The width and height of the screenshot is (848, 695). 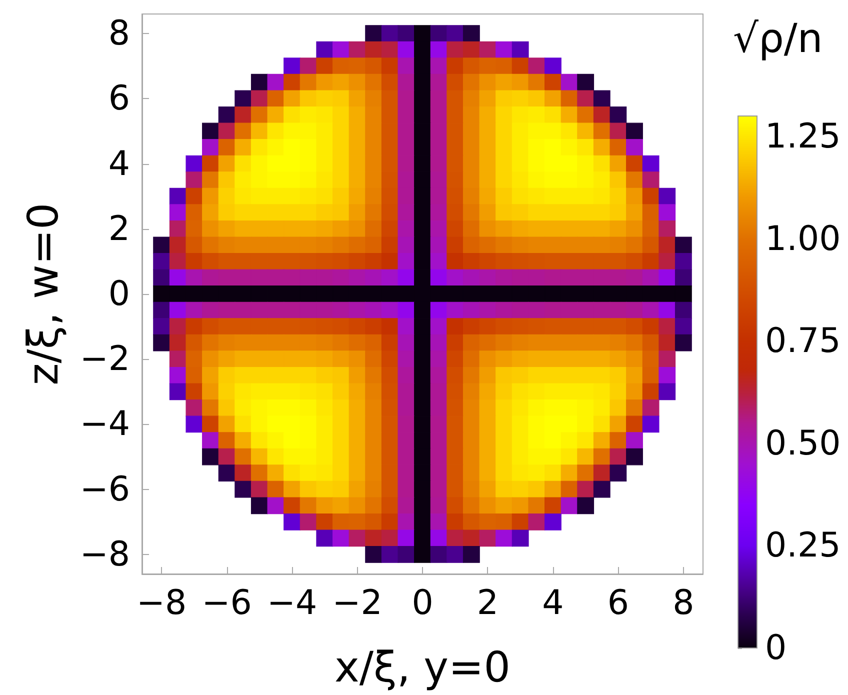 I want to click on y-tick-label: −8, so click(x=105, y=554).